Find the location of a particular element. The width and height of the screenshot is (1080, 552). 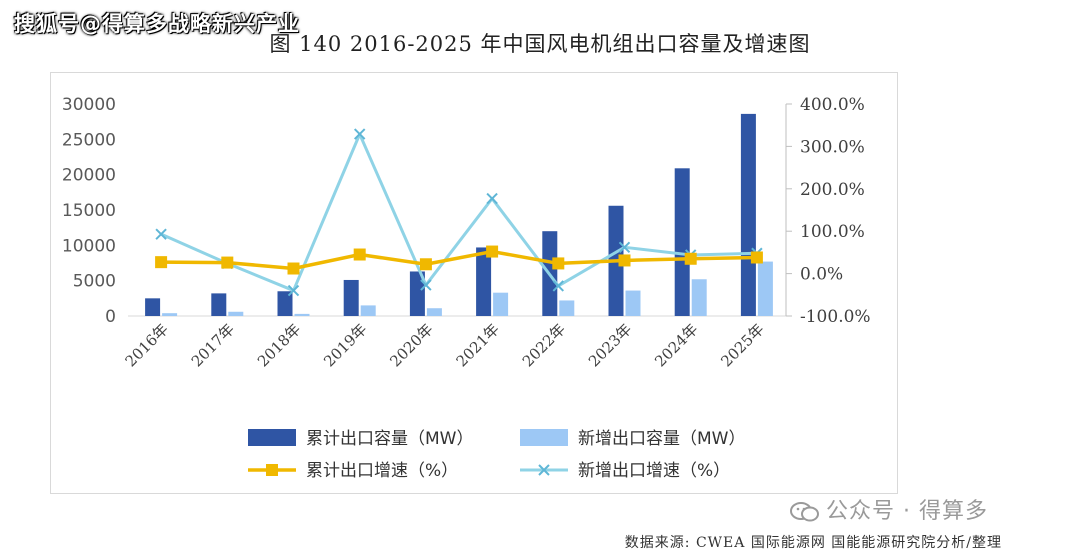

legend-label: 新增出口增速（%） is located at coordinates (654, 471).